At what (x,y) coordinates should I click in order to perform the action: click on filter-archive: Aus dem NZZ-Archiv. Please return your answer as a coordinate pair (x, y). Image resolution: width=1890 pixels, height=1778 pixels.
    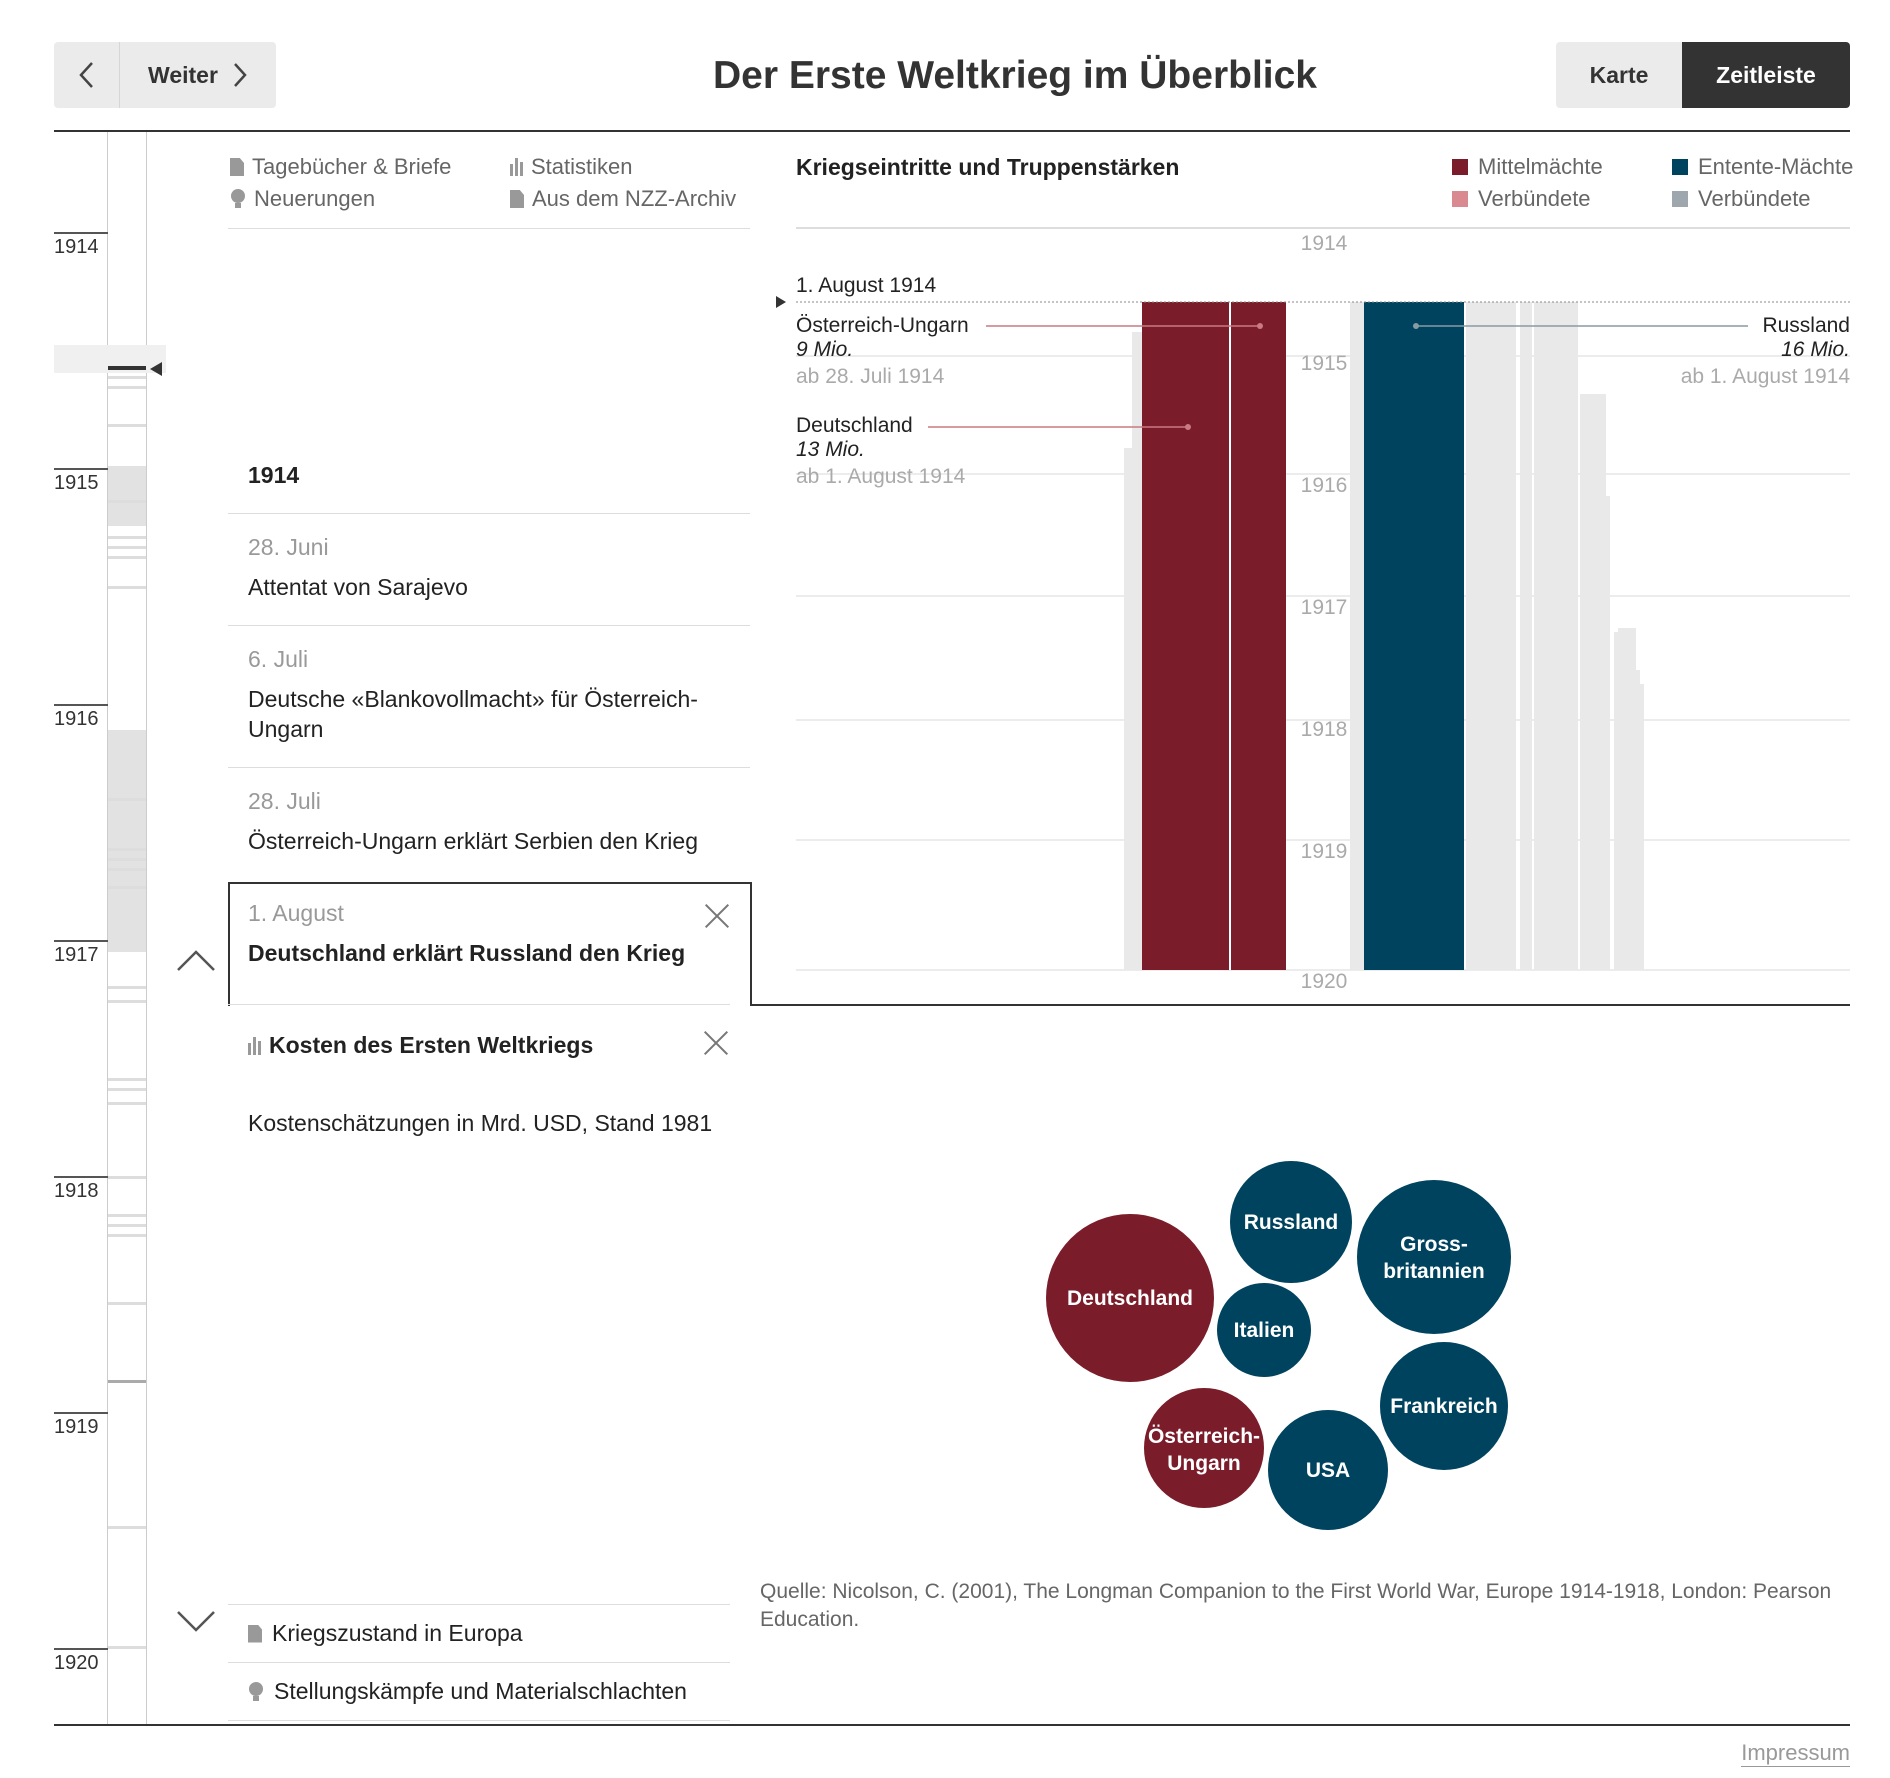
    Looking at the image, I should click on (623, 199).